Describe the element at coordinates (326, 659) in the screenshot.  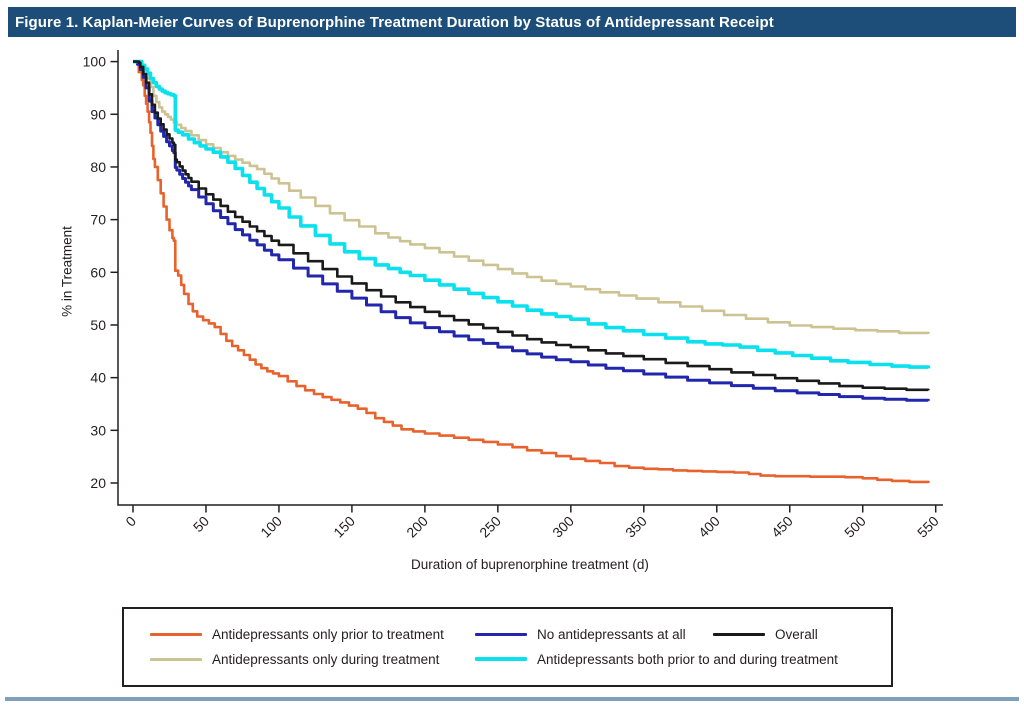
I see `legend-label: Antidepressants only during treatment` at that location.